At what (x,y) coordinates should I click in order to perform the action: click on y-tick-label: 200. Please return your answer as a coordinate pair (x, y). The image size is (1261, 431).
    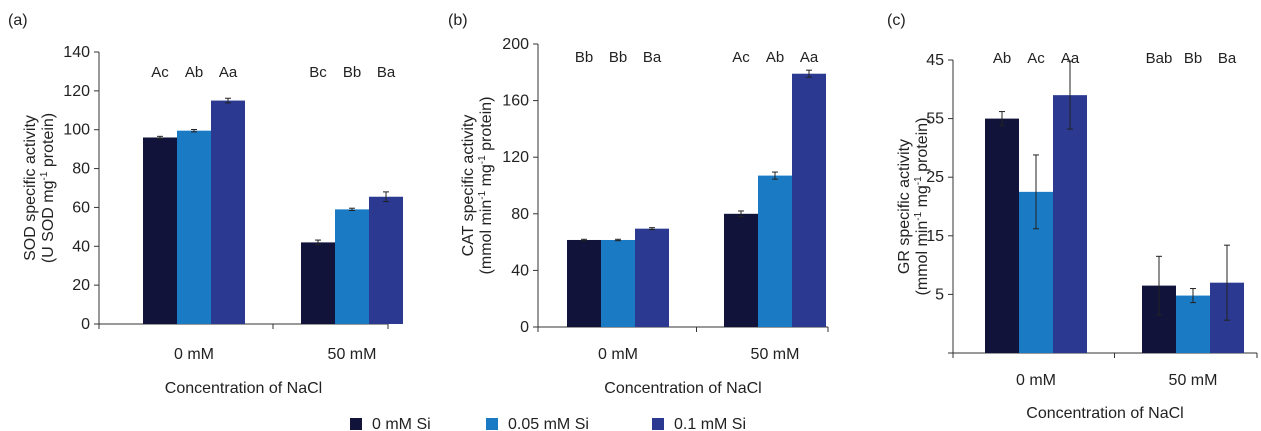
    Looking at the image, I should click on (515, 44).